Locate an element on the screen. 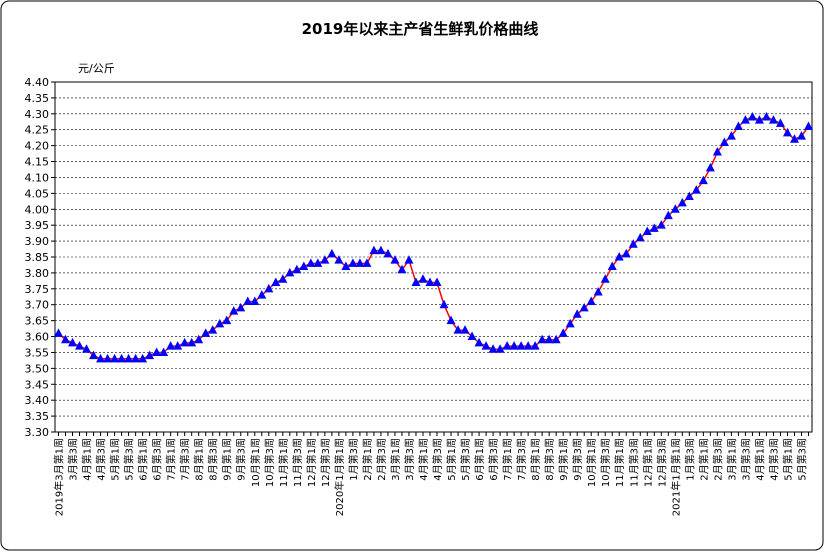  x-tick-label: 2019年3月第1周 is located at coordinates (59, 477).